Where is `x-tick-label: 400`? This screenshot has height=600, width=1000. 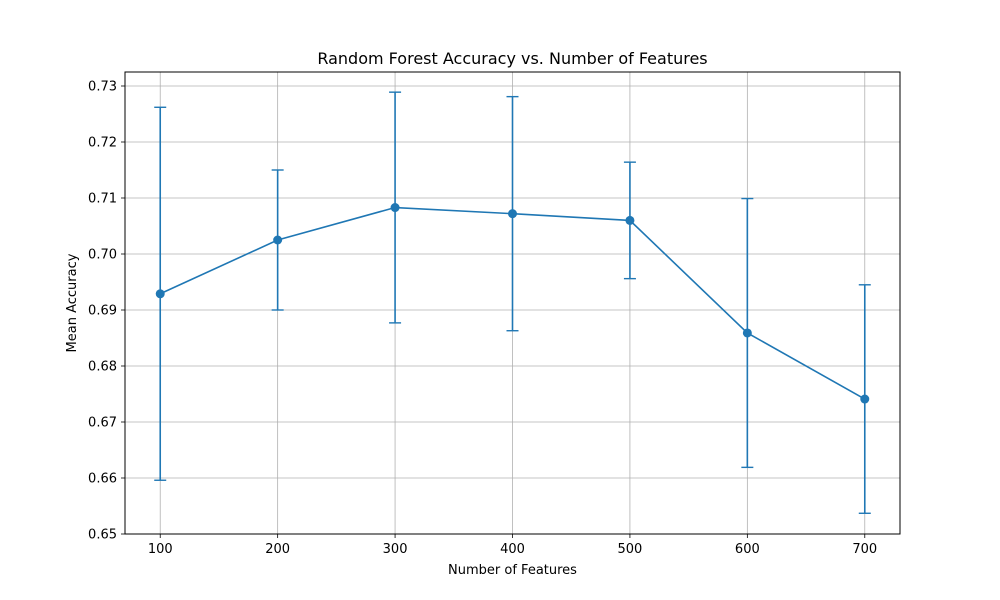
x-tick-label: 400 is located at coordinates (512, 549).